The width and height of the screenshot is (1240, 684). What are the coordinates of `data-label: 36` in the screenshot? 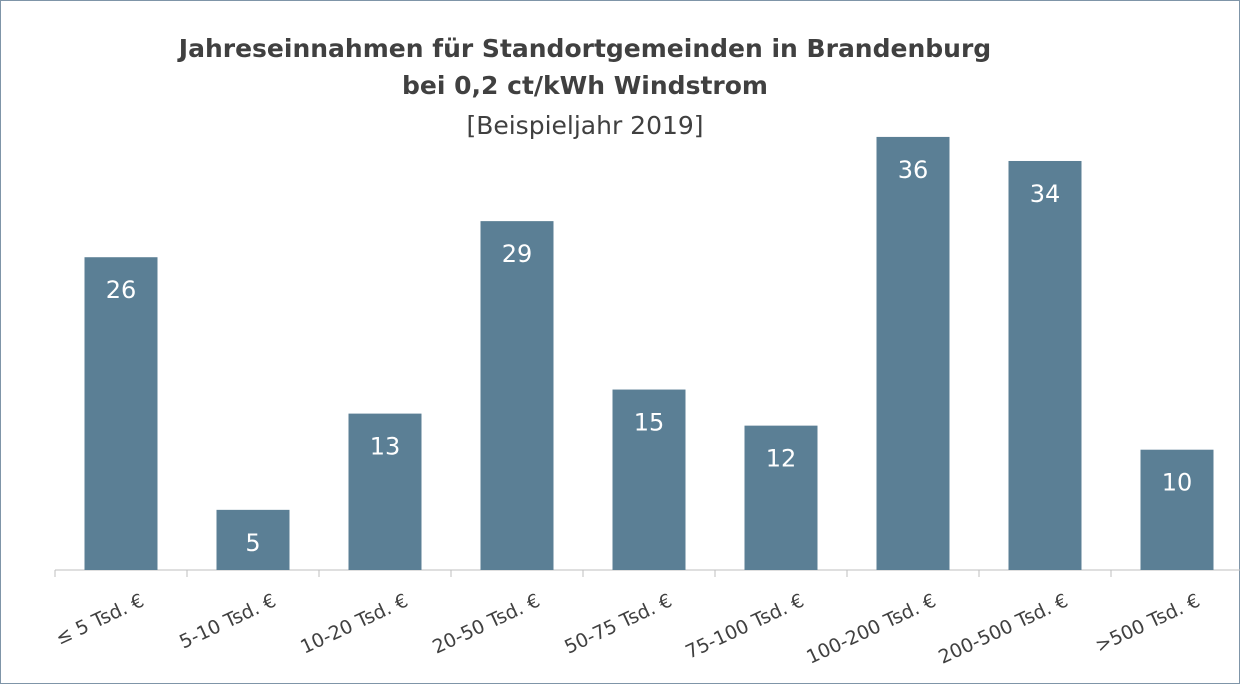 It's located at (913, 170).